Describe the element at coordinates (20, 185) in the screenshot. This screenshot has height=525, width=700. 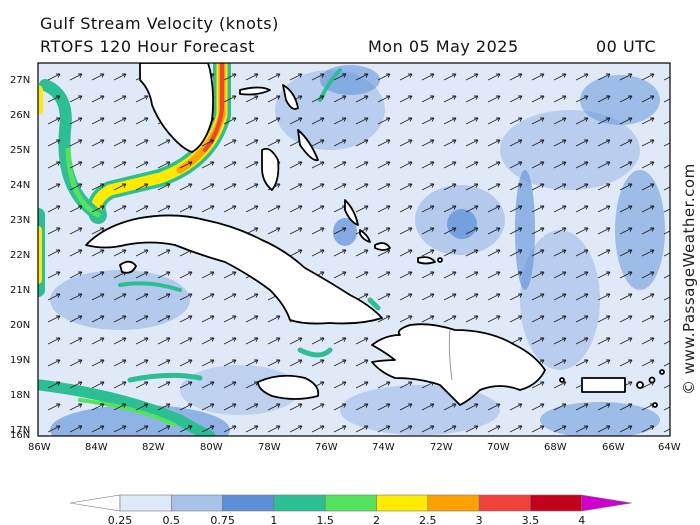
I see `lat-label: 24N` at that location.